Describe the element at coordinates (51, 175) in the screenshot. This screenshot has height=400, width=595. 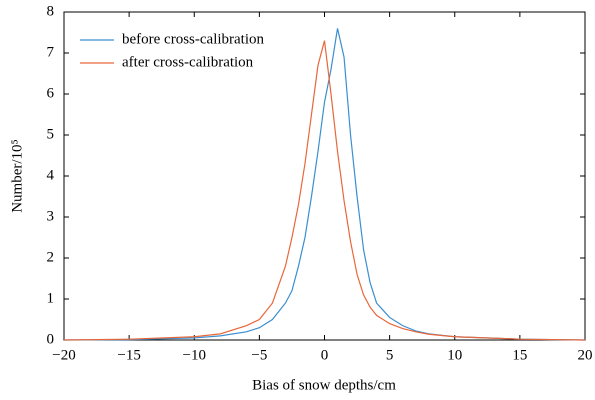
I see `y-tick-label: 4` at that location.